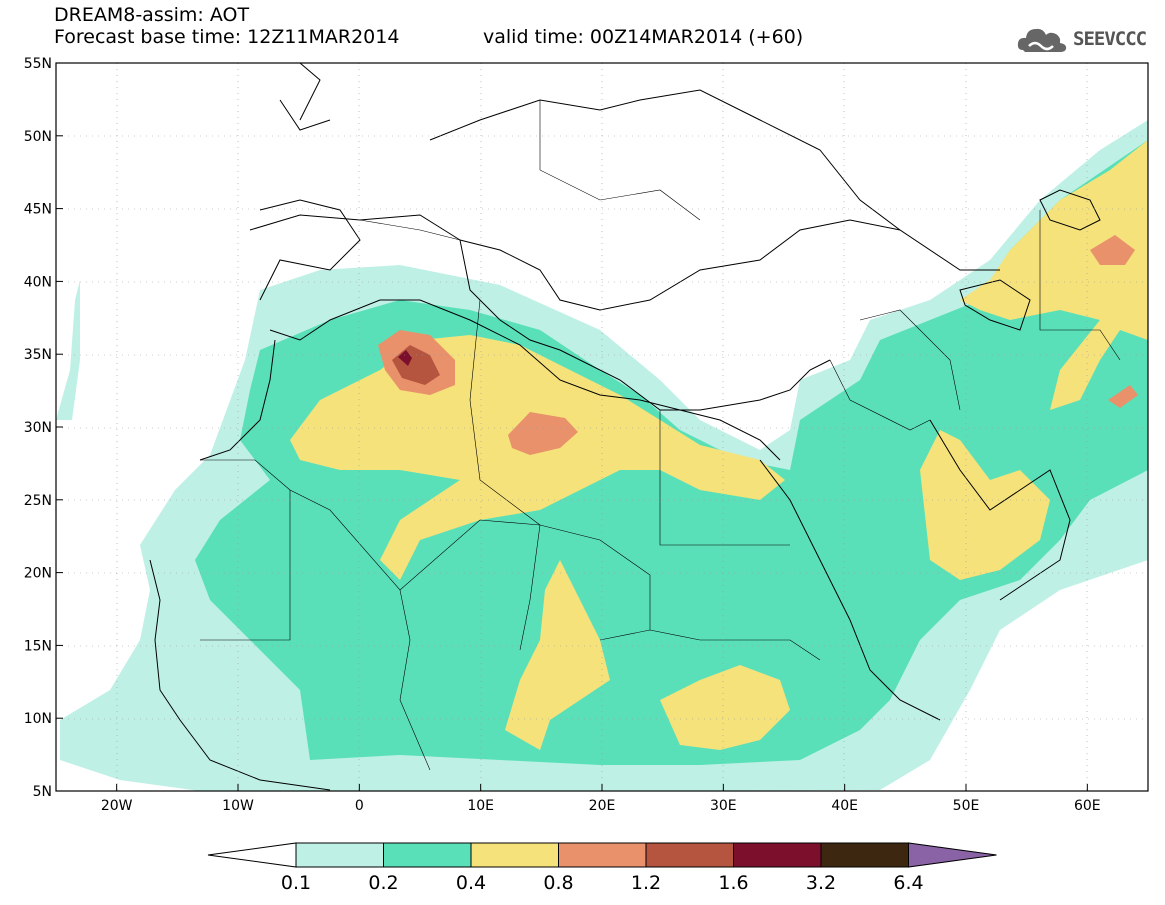  I want to click on colorbar: 0.1 0.2 0.4 0.8 1.2 1.6 3.2 6.4, so click(602, 868).